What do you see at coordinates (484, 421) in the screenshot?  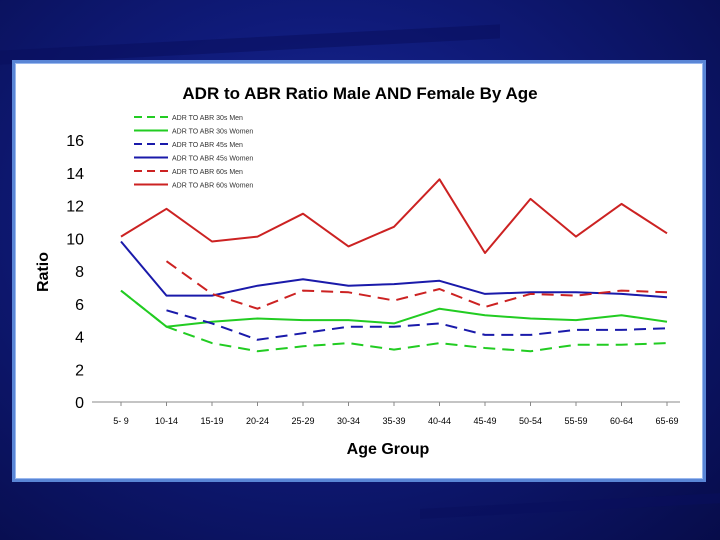 I see `x-tick-label: 45-49` at bounding box center [484, 421].